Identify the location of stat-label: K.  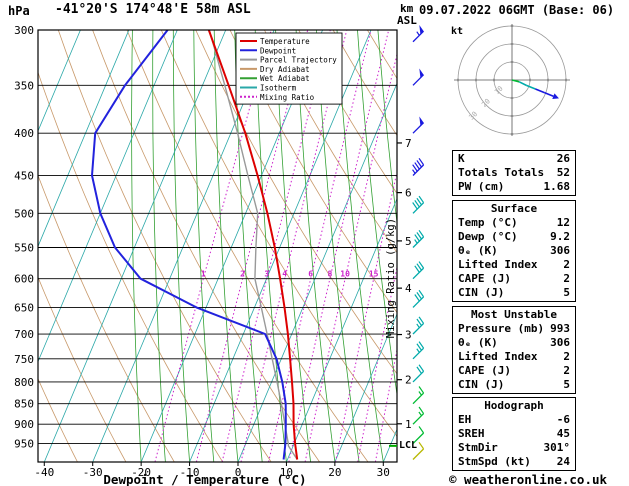
(461, 158).